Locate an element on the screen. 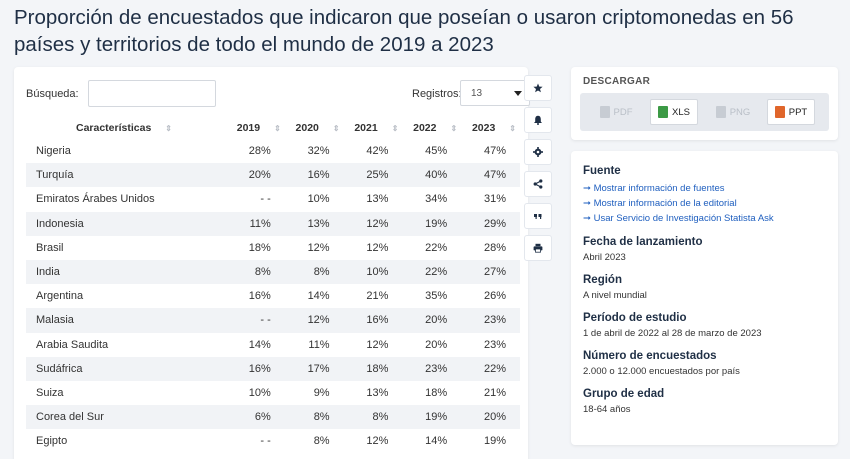 Image resolution: width=850 pixels, height=459 pixels. table-cell: 17% is located at coordinates (314, 368).